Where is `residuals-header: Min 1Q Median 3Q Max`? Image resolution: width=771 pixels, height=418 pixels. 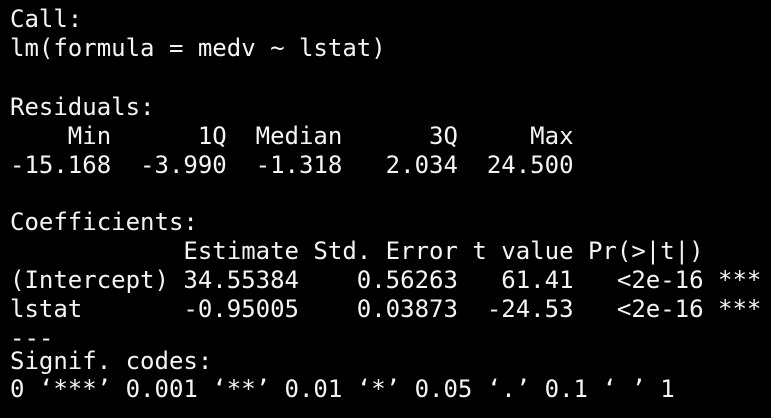
residuals-header: Min 1Q Median 3Q Max is located at coordinates (292, 136).